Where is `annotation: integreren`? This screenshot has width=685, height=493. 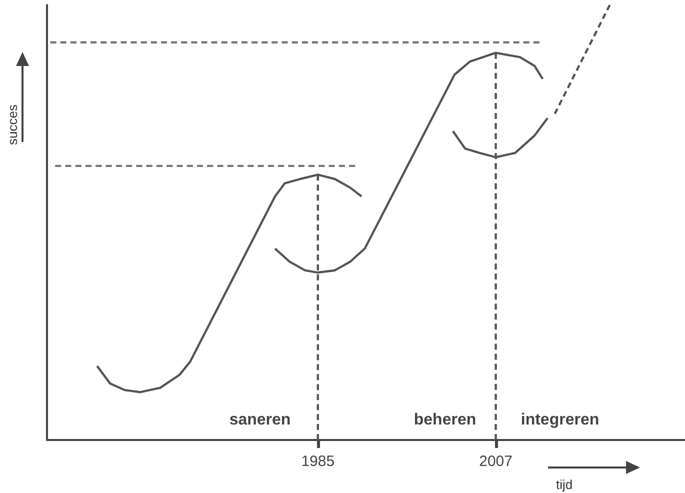
annotation: integreren is located at coordinates (560, 420).